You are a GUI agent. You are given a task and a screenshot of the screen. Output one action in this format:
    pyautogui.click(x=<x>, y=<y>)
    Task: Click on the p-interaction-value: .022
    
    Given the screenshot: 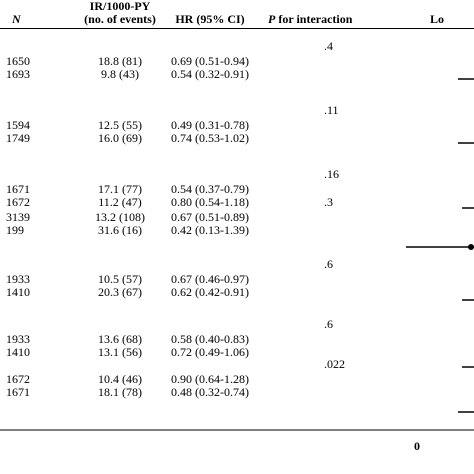 What is the action you would take?
    pyautogui.click(x=334, y=364)
    